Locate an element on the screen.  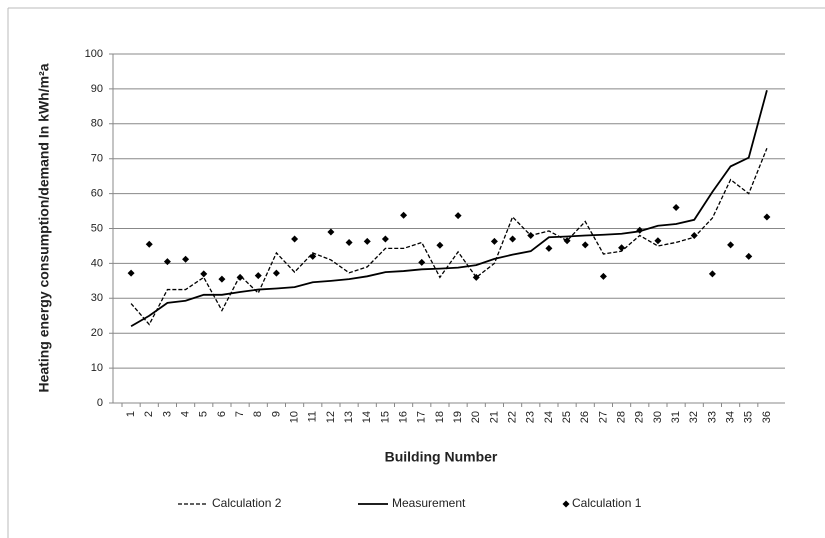
y-tick-label: 80 is located at coordinates (97, 124).